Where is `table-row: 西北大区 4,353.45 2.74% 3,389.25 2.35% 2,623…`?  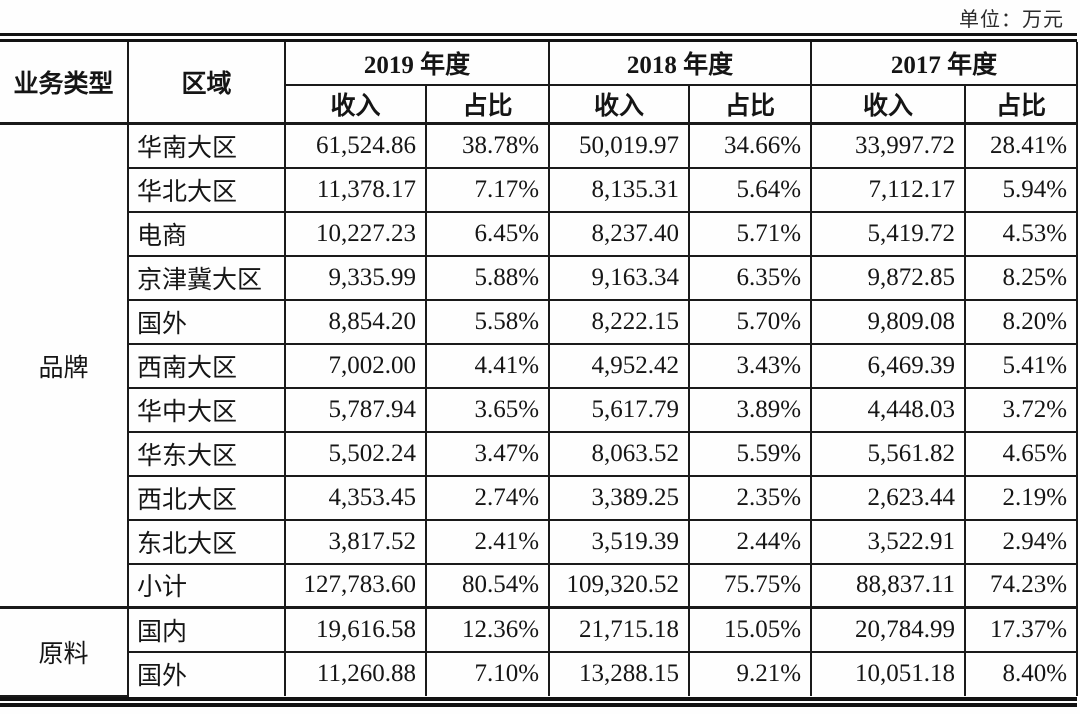
table-row: 西北大区 4,353.45 2.74% 3,389.25 2.35% 2,623… is located at coordinates (539, 497).